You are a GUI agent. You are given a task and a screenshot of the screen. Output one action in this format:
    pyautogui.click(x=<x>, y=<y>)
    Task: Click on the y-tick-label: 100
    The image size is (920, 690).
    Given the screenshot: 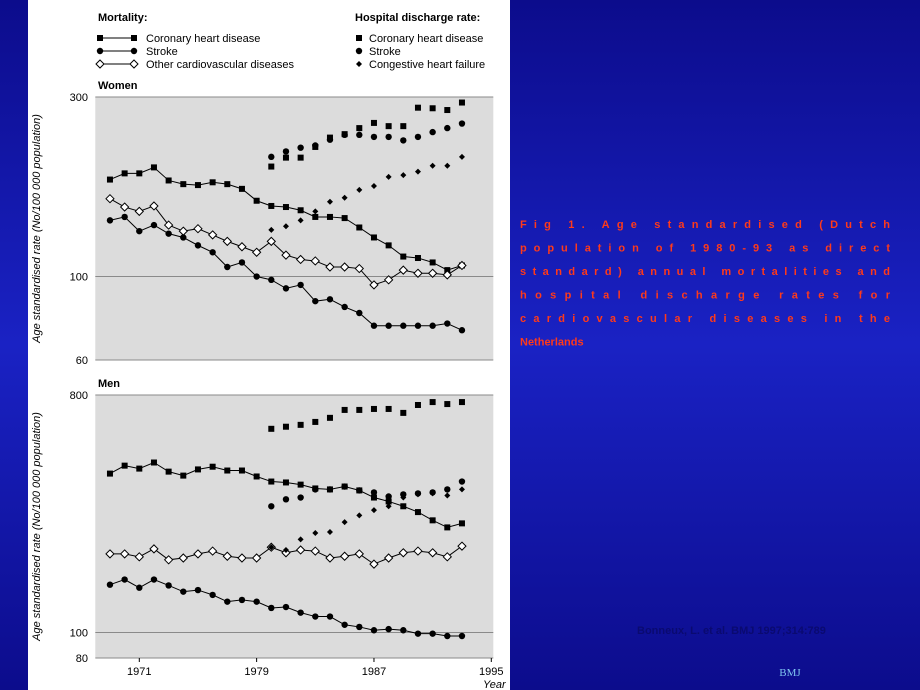 What is the action you would take?
    pyautogui.click(x=79, y=634)
    